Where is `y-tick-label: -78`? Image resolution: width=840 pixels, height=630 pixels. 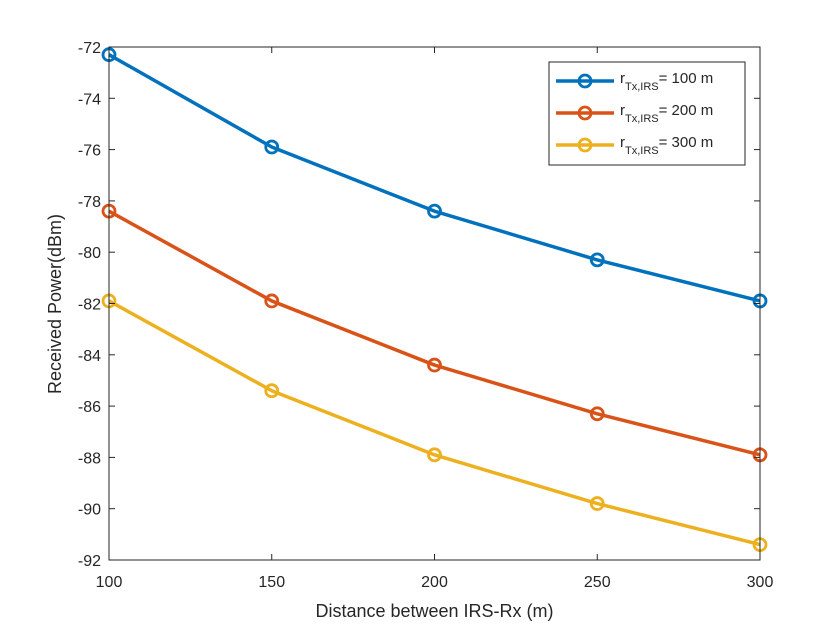
y-tick-label: -78 is located at coordinates (89, 202).